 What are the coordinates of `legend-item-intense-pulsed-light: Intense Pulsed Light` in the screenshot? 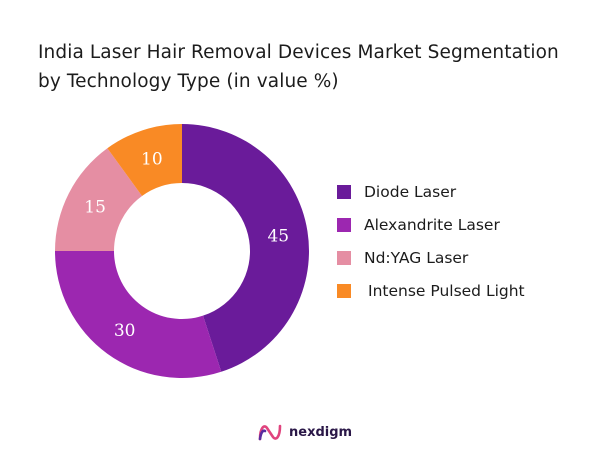 It's located at (431, 291).